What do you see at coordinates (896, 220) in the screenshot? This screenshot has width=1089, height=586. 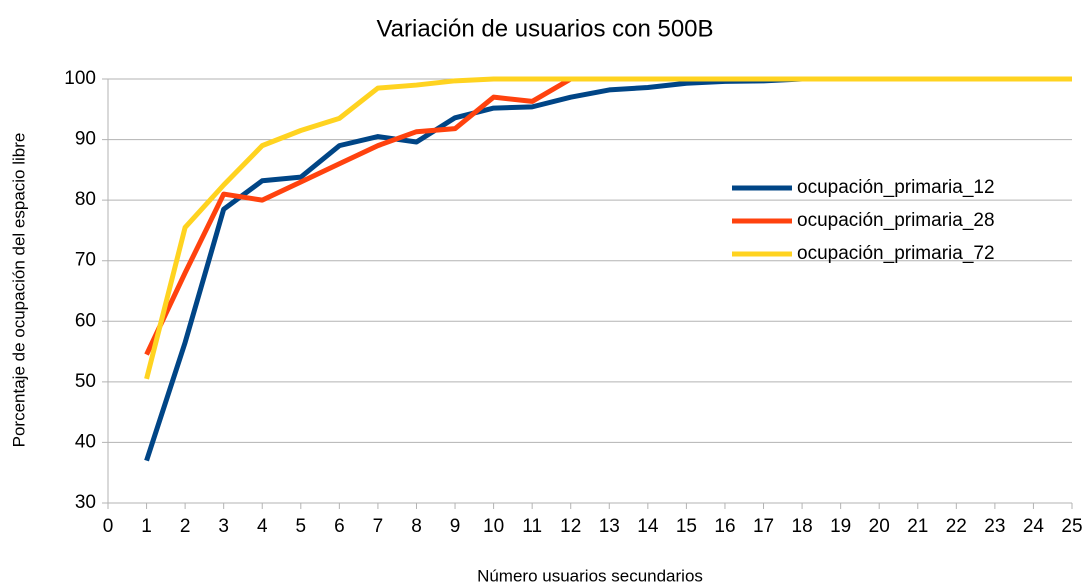 I see `legend-label: ocupación_primaria_28` at bounding box center [896, 220].